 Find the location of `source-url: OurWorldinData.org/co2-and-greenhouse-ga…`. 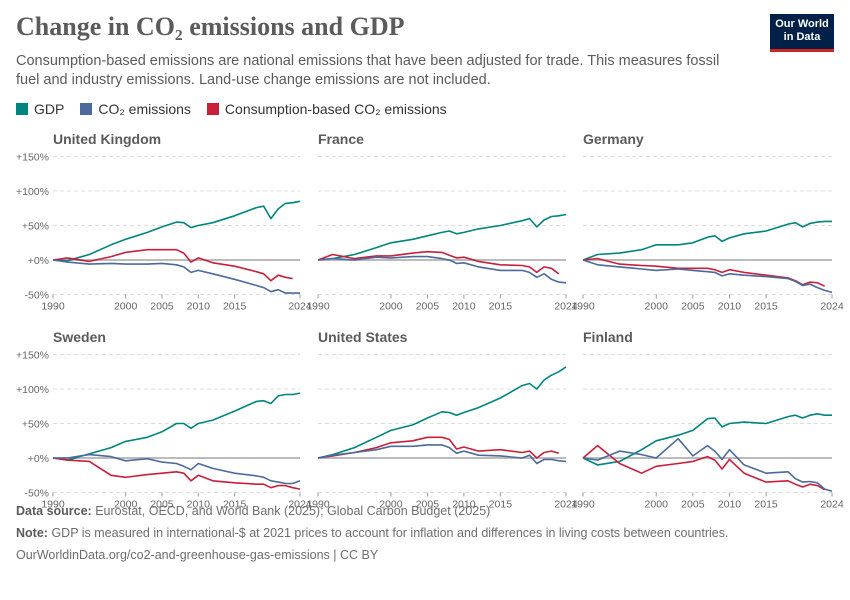

source-url: OurWorldinData.org/co2-and-greenhouse-ga… is located at coordinates (197, 555).